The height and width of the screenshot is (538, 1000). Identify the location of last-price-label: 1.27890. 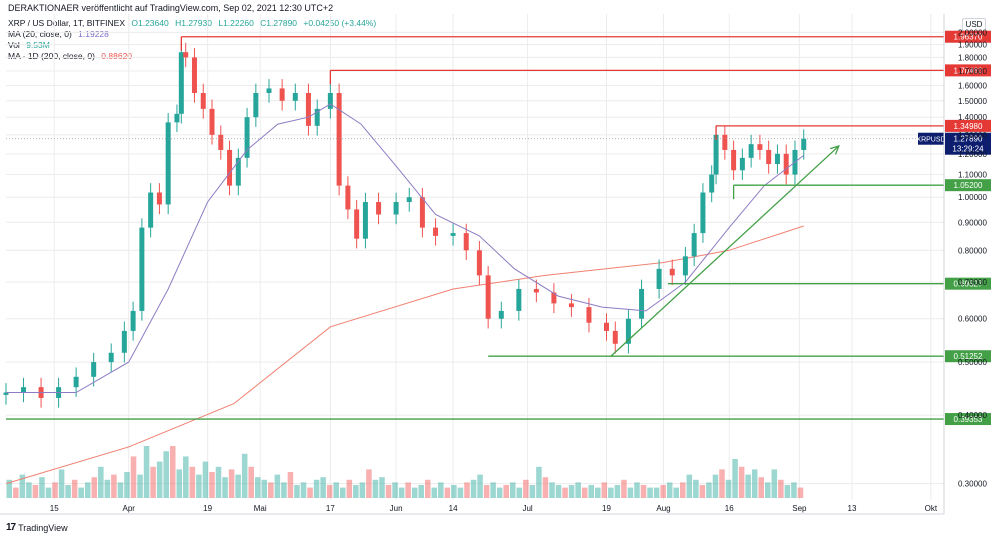
(968, 139).